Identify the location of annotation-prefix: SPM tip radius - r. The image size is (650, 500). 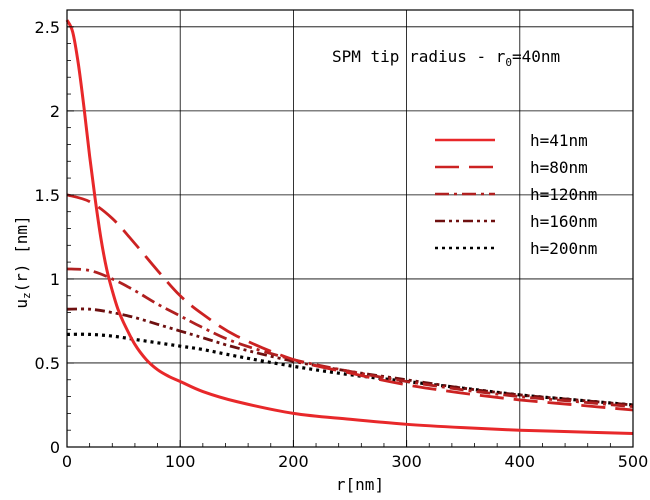
(419, 56).